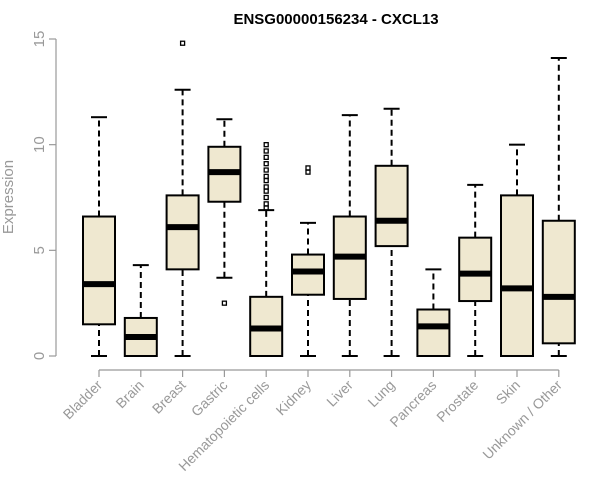 The height and width of the screenshot is (500, 600). What do you see at coordinates (335, 19) in the screenshot?
I see `chart-title: ENSG00000156234 - CXCL13` at bounding box center [335, 19].